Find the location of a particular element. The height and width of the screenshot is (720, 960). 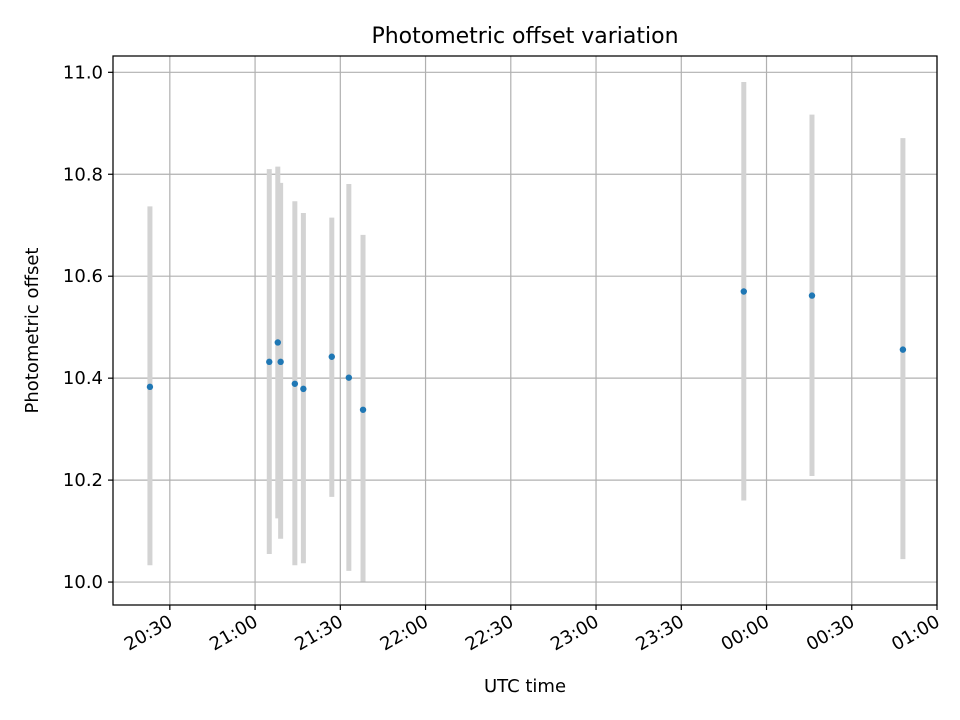

x-tick-label: 23:00 is located at coordinates (574, 633).